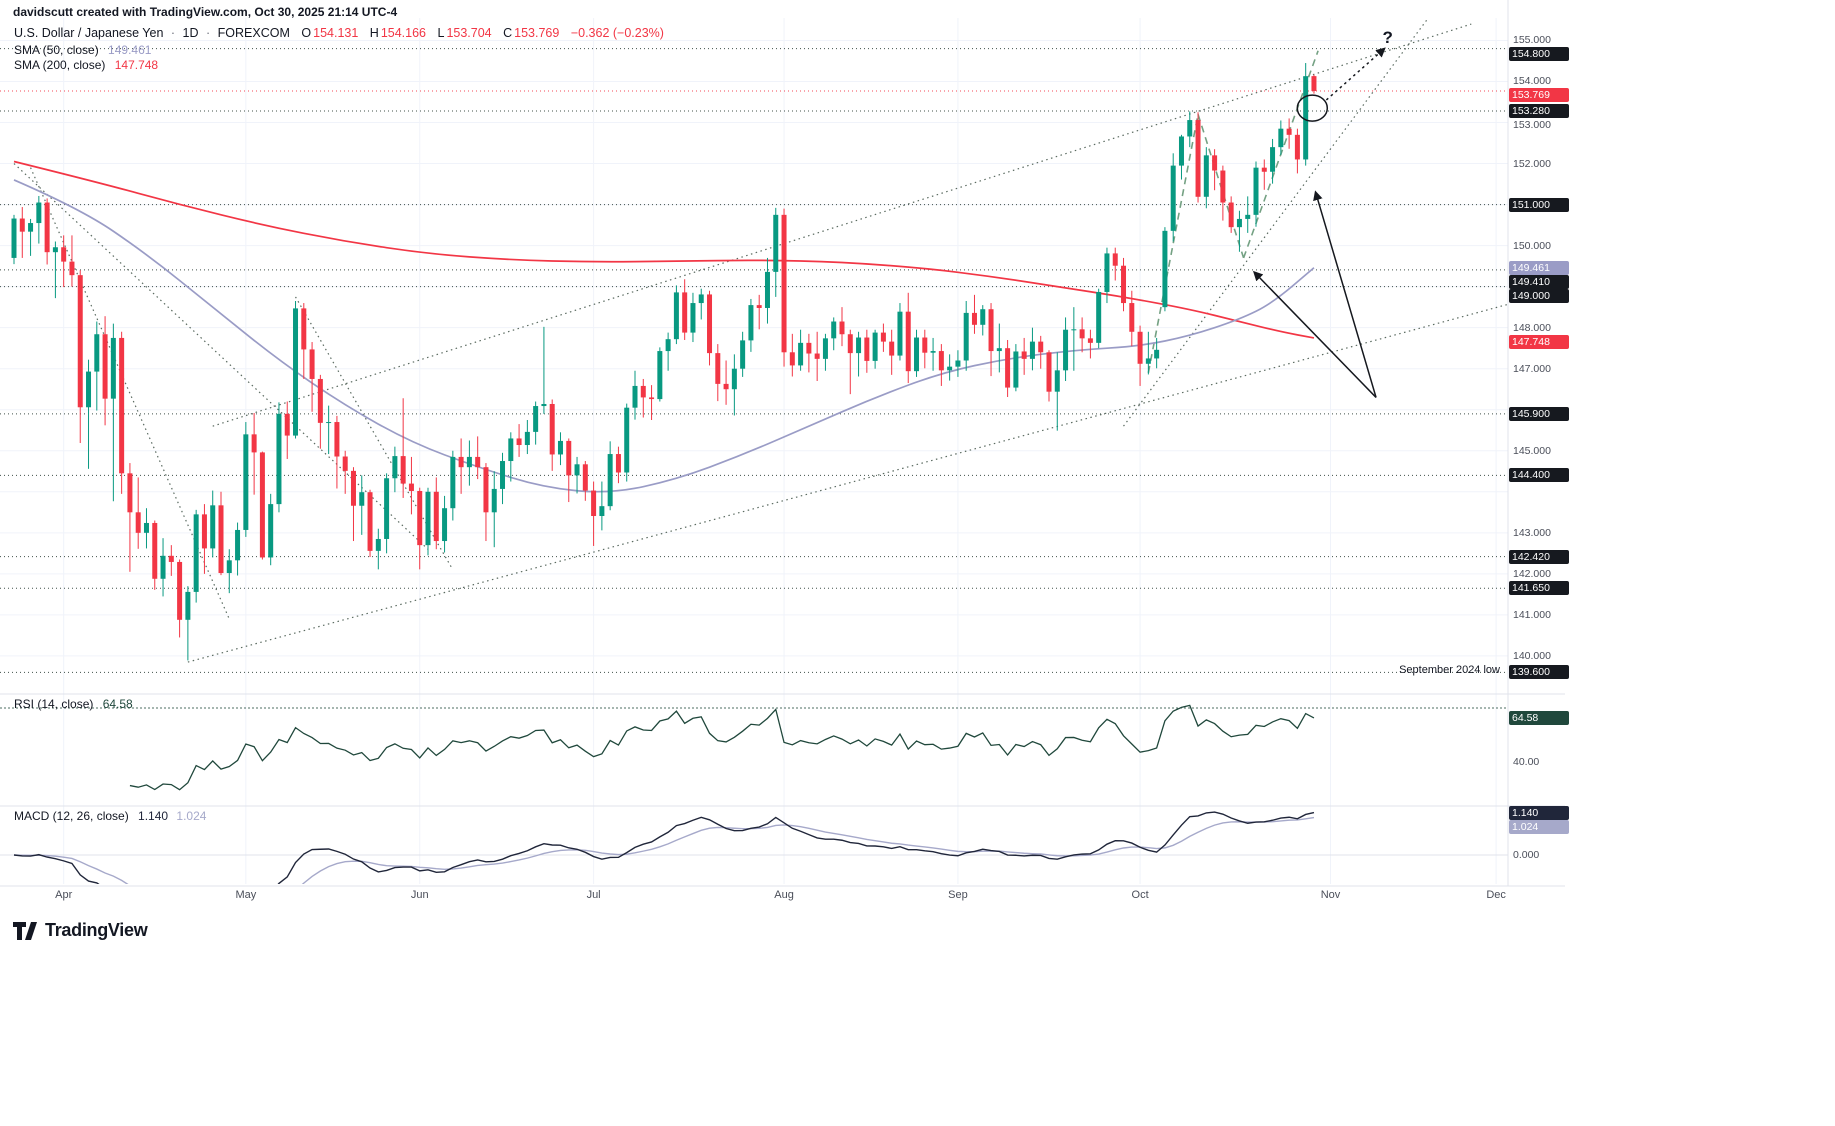  What do you see at coordinates (136, 65) in the screenshot?
I see `sma200-value: 147.748` at bounding box center [136, 65].